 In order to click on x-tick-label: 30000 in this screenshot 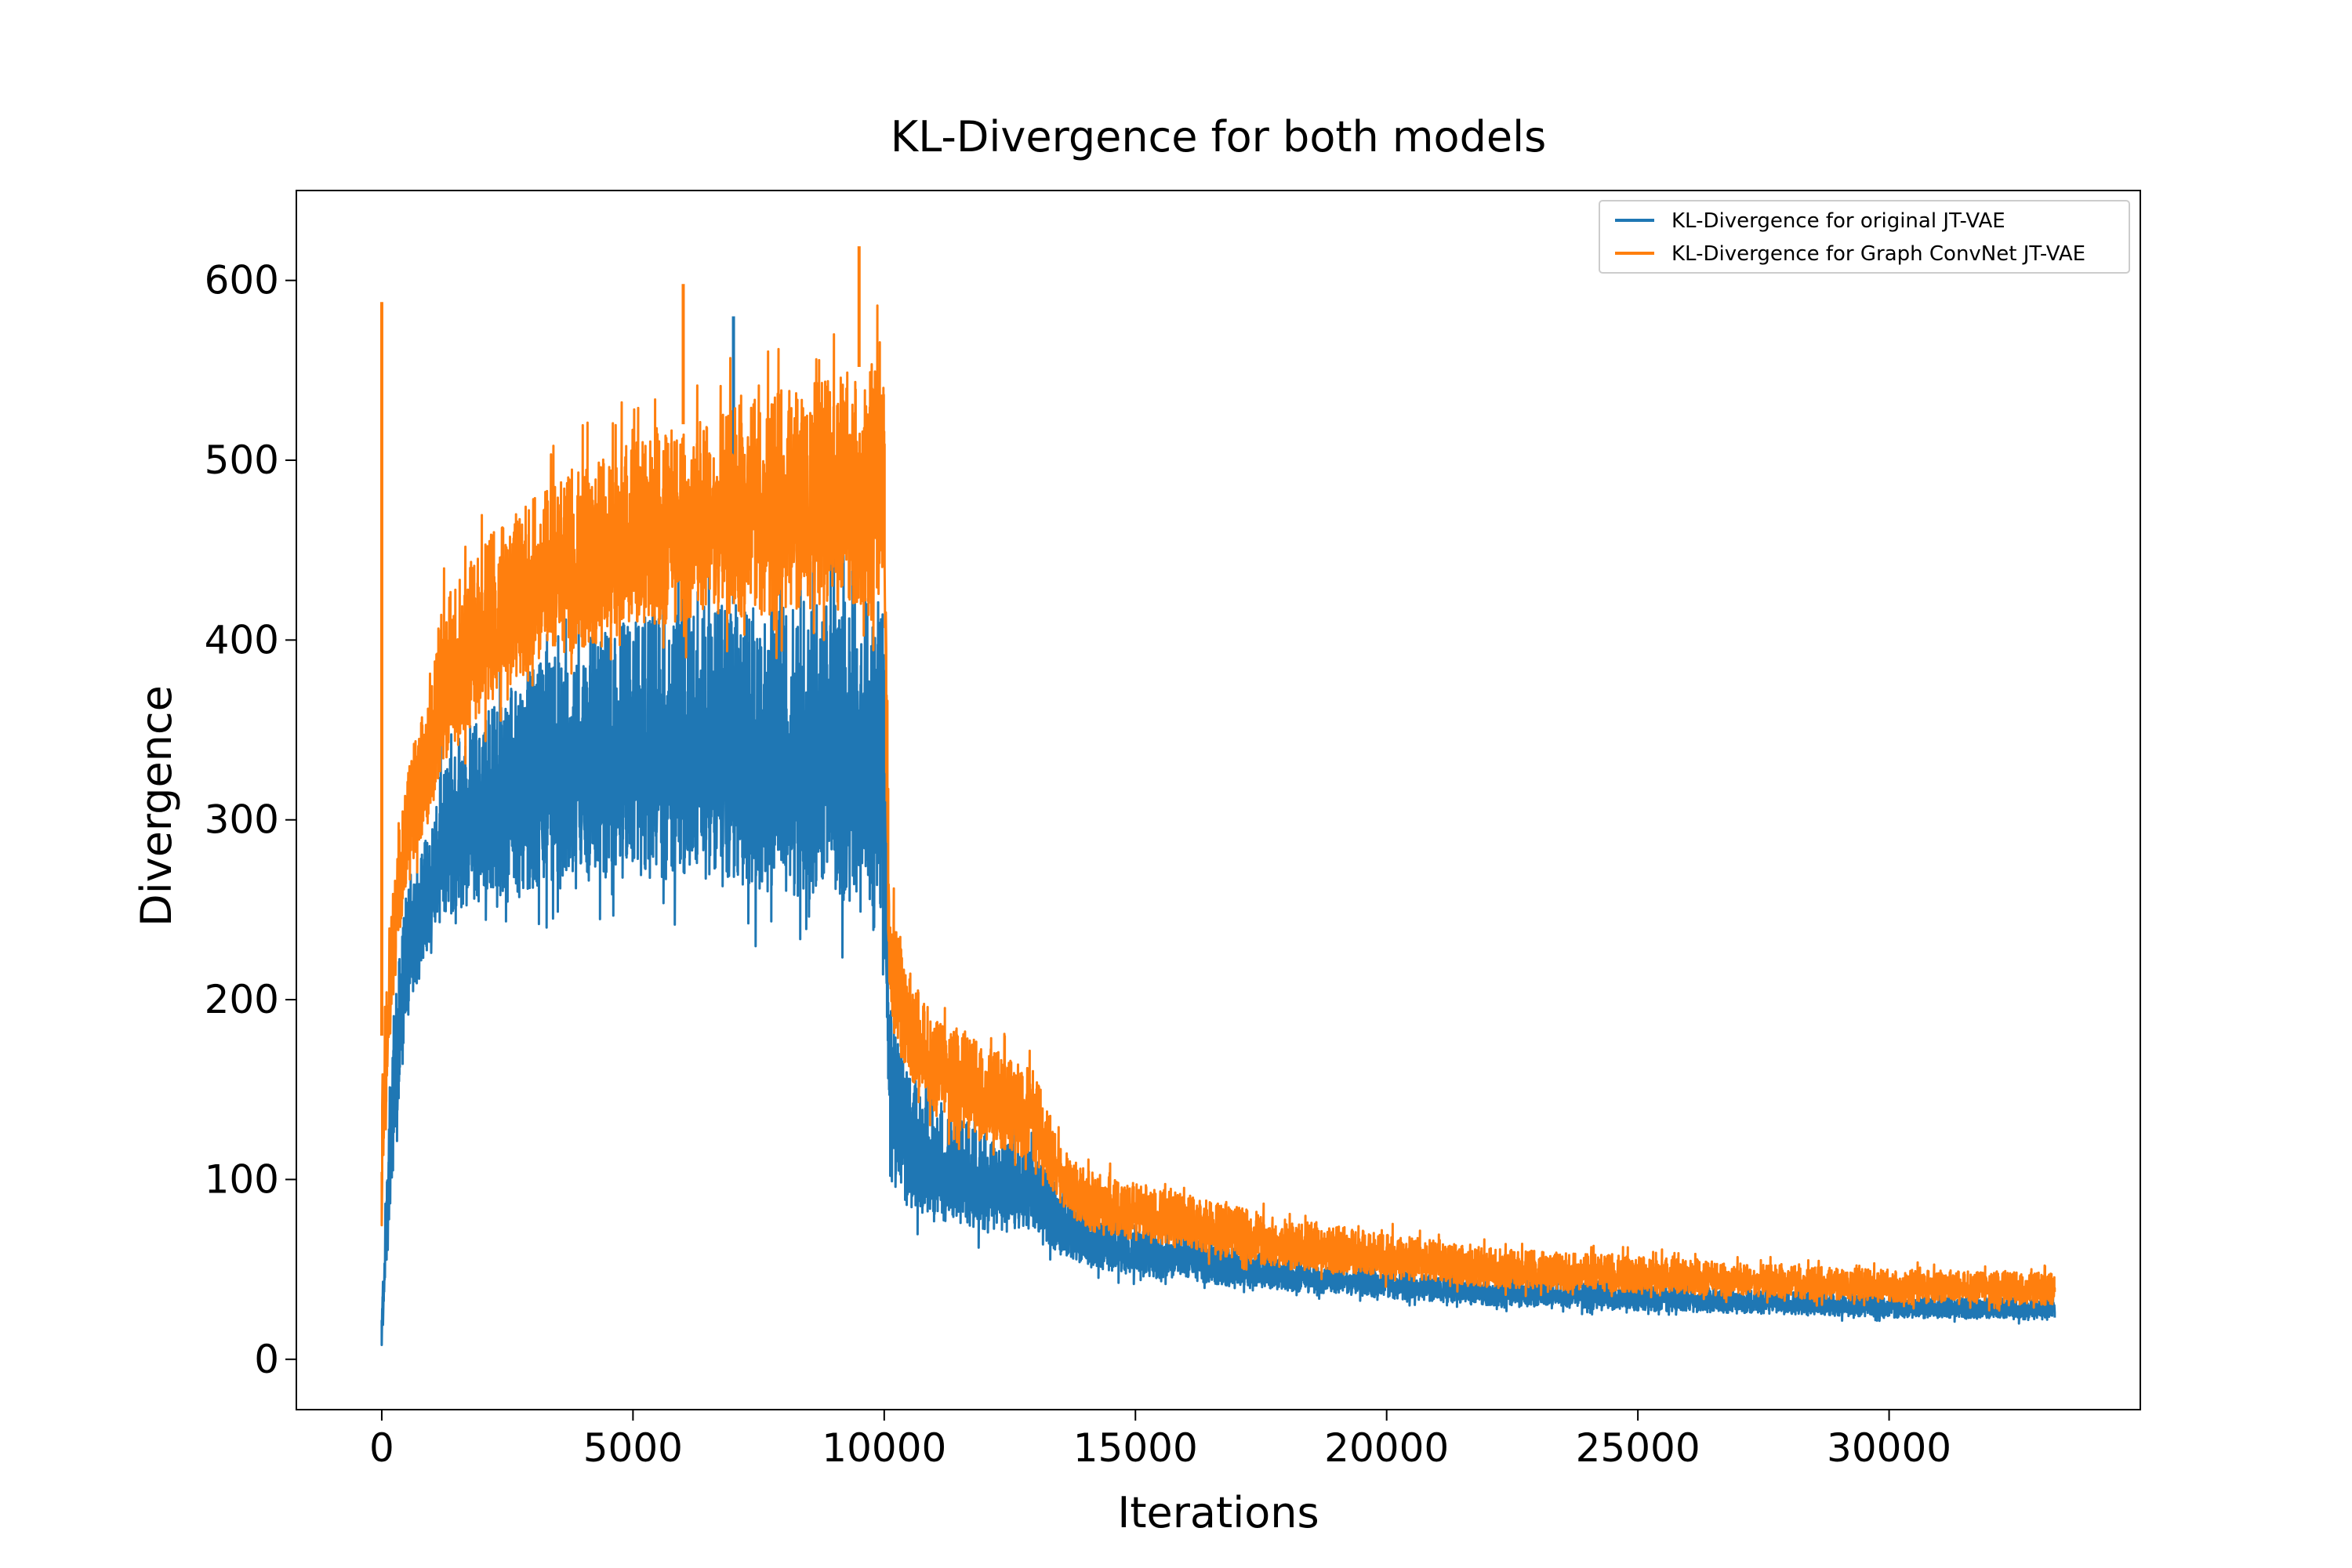, I will do `click(1889, 1448)`.